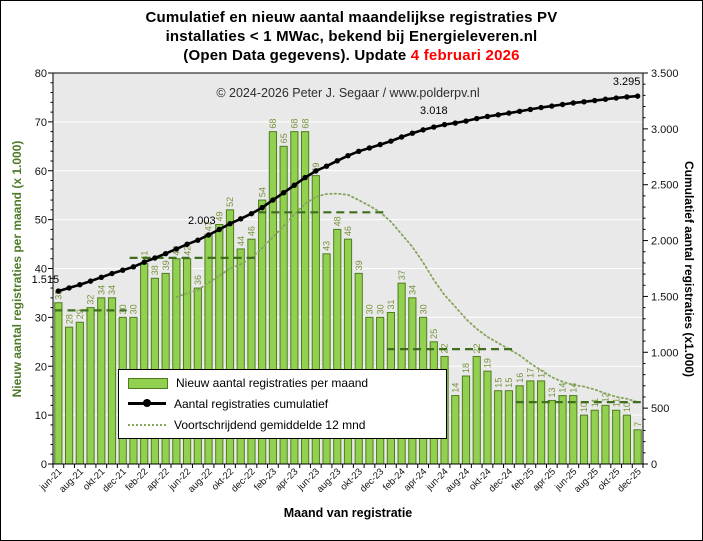  I want to click on svg-text: apr-25, so click(544, 479).